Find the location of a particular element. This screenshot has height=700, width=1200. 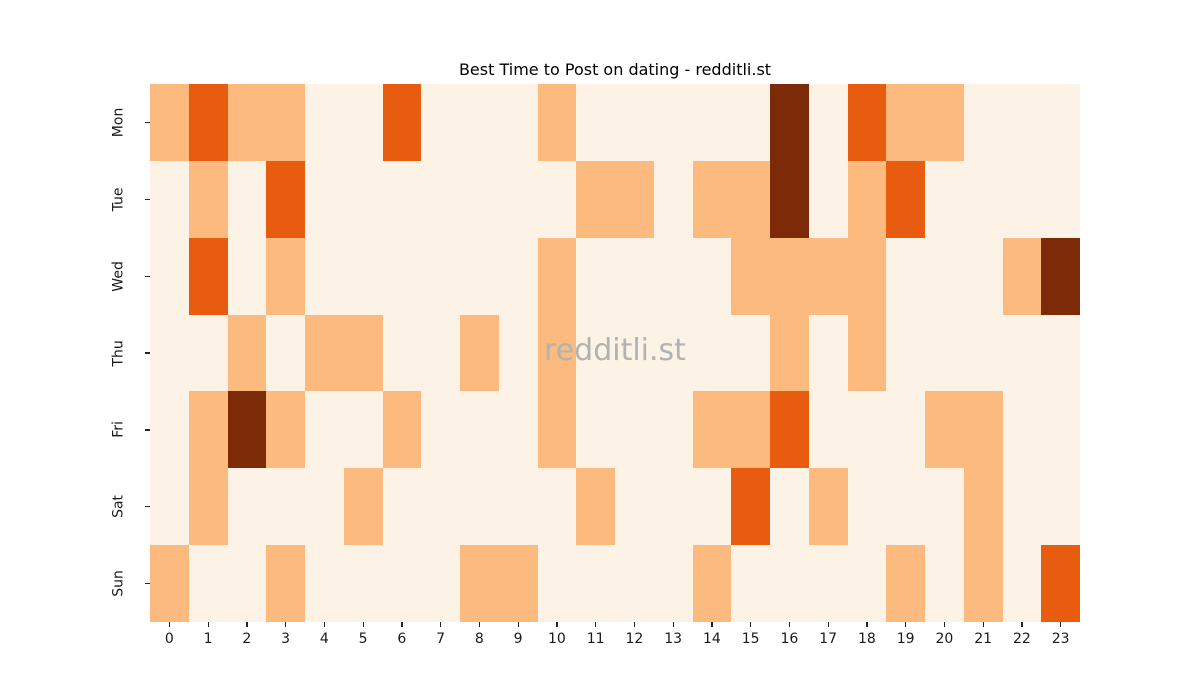

x-axis-slot: 12 is located at coordinates (634, 639).